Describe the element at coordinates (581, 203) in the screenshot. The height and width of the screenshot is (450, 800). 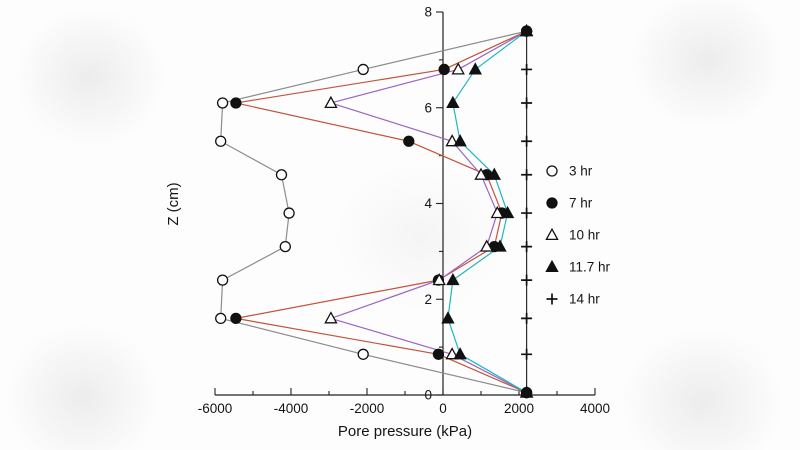
I see `legend-label: 7 hr` at that location.